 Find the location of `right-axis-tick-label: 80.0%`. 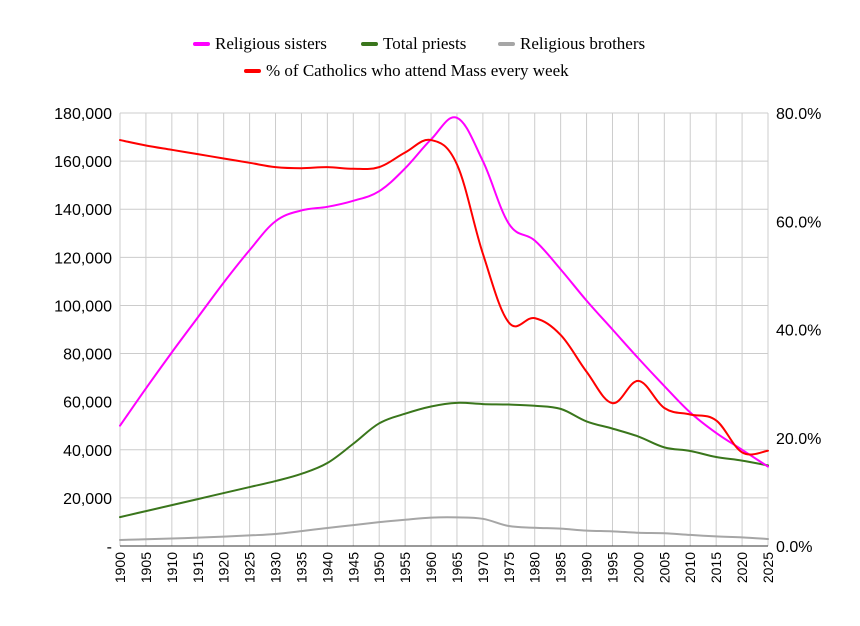

right-axis-tick-label: 80.0% is located at coordinates (798, 114).